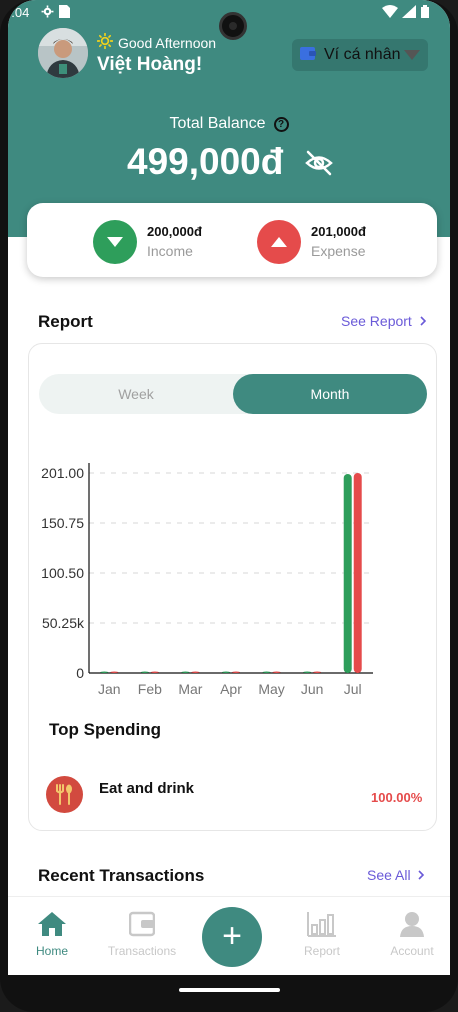  I want to click on bar-may-expense, so click(276, 672).